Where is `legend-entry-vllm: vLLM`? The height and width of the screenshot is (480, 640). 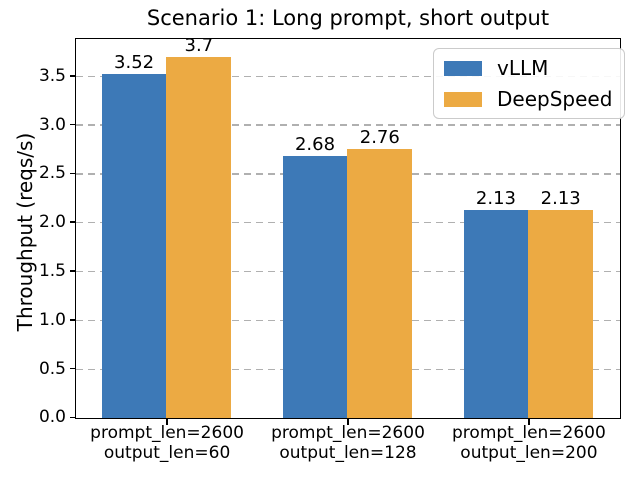
legend-entry-vllm: vLLM is located at coordinates (528, 68).